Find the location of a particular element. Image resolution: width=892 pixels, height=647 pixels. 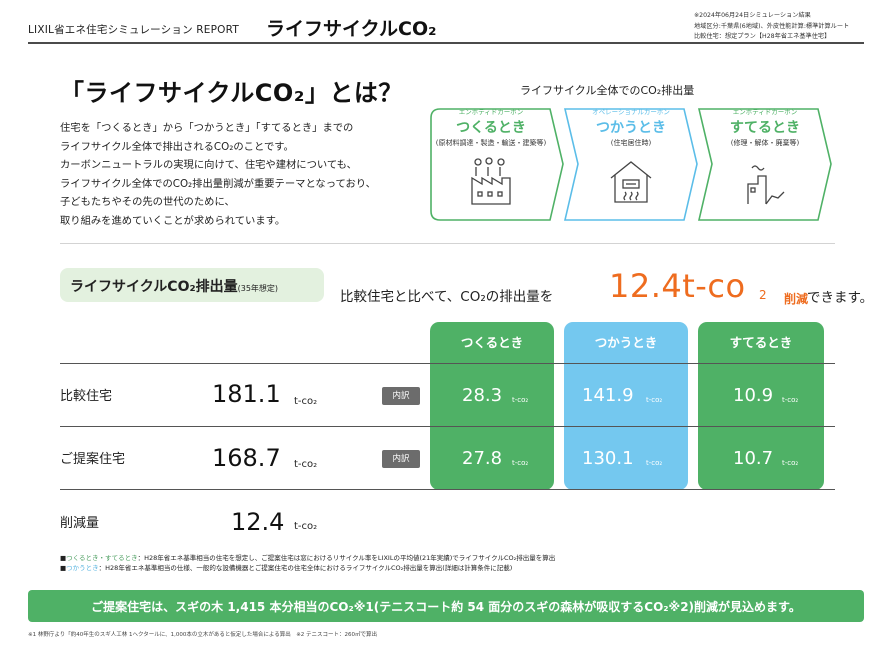

lifecycle-label-pill is located at coordinates (192, 285).